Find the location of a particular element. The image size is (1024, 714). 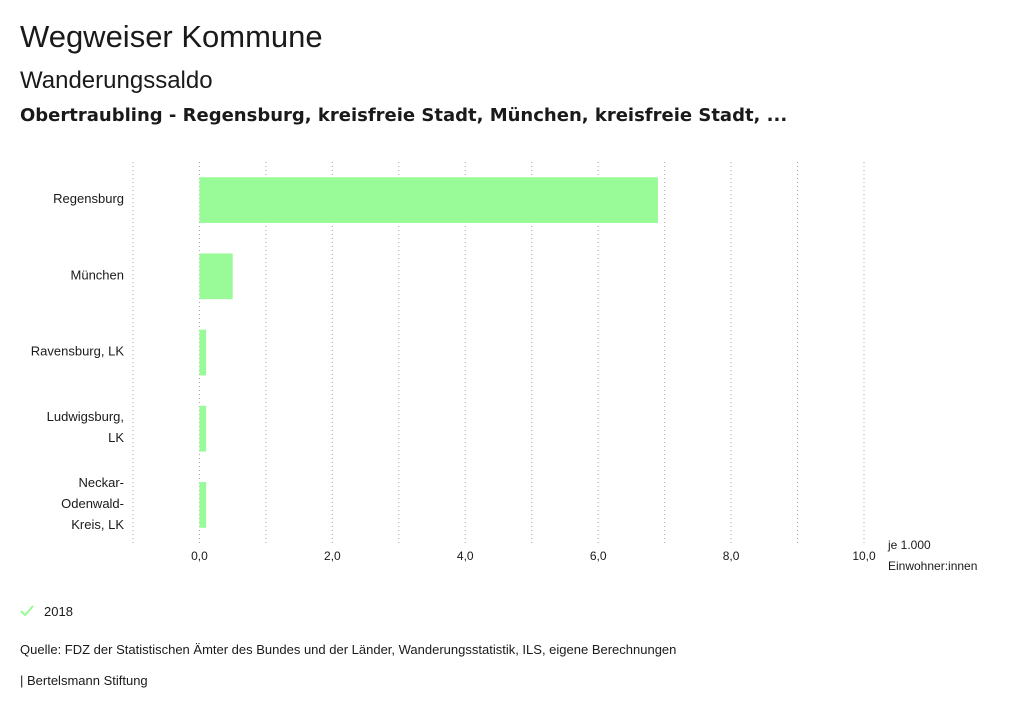

category-label: Regensburg is located at coordinates (88, 199).